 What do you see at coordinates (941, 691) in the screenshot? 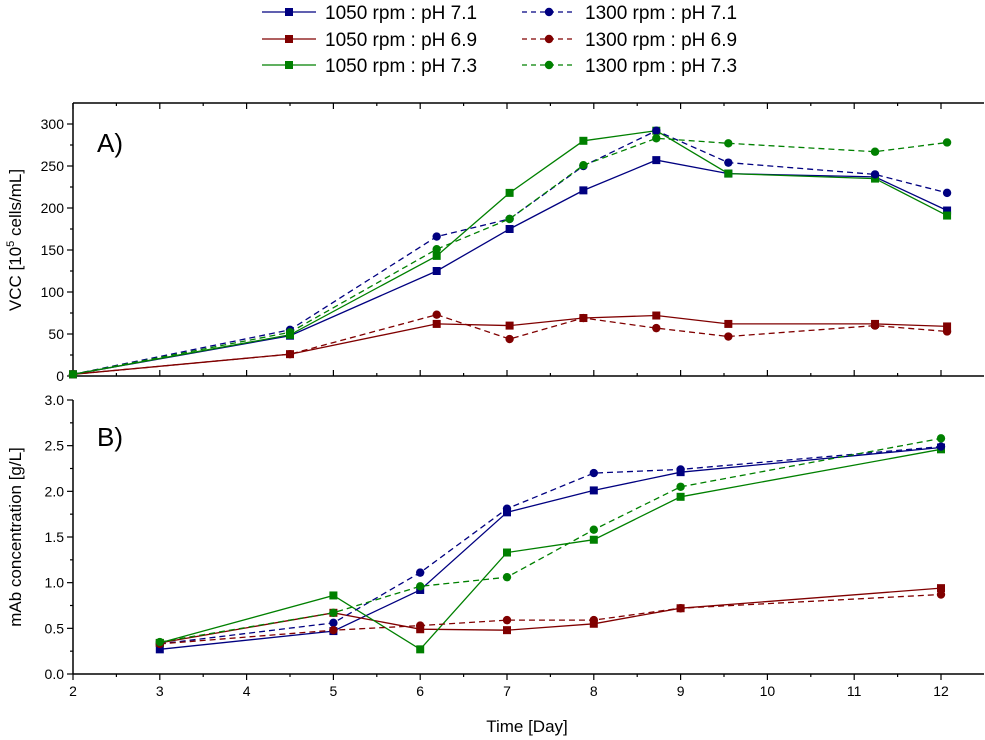
I see `x-tick-label: 12` at bounding box center [941, 691].